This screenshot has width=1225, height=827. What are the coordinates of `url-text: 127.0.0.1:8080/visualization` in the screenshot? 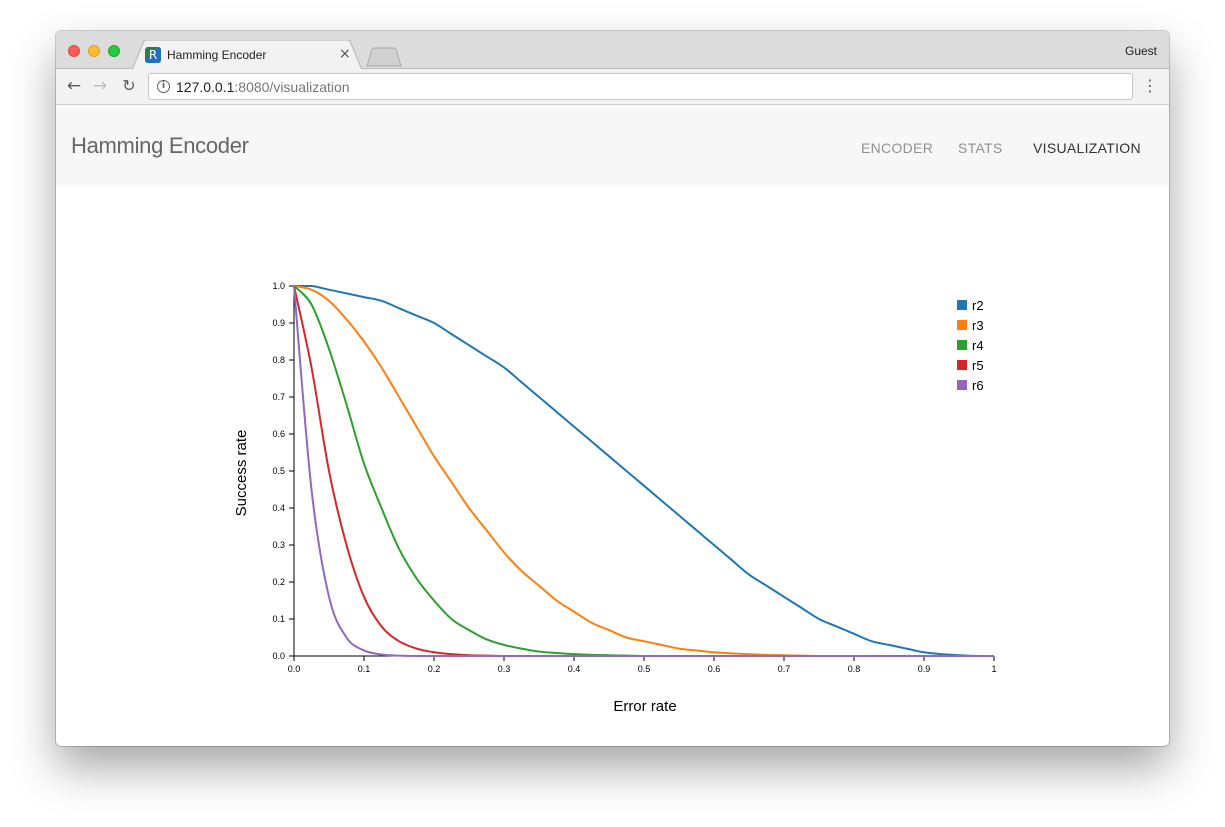 It's located at (263, 87).